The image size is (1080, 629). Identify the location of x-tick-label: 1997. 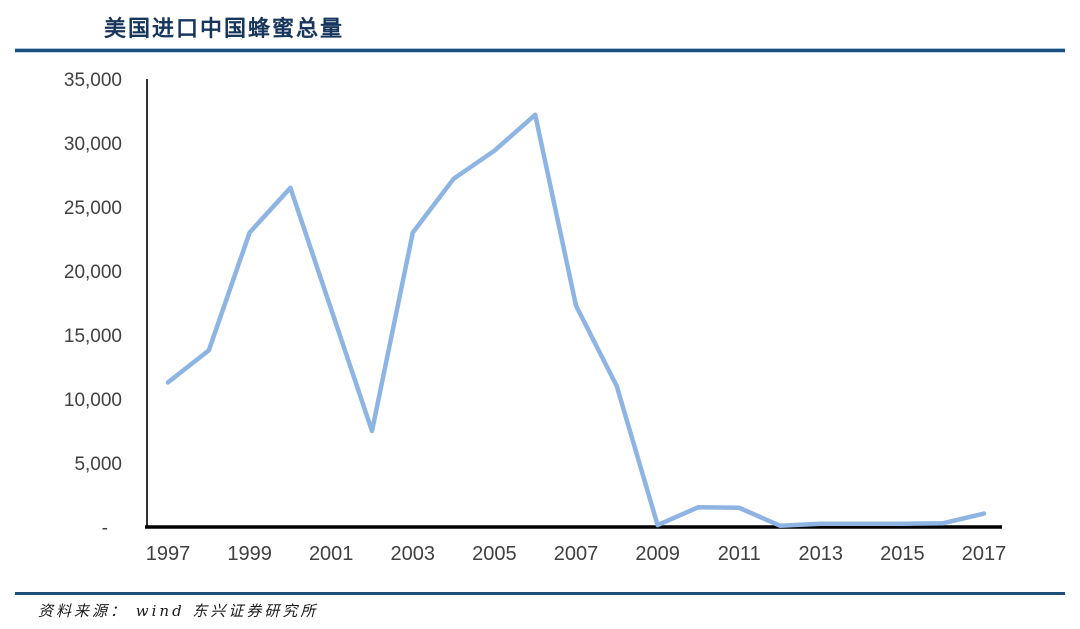
(168, 554).